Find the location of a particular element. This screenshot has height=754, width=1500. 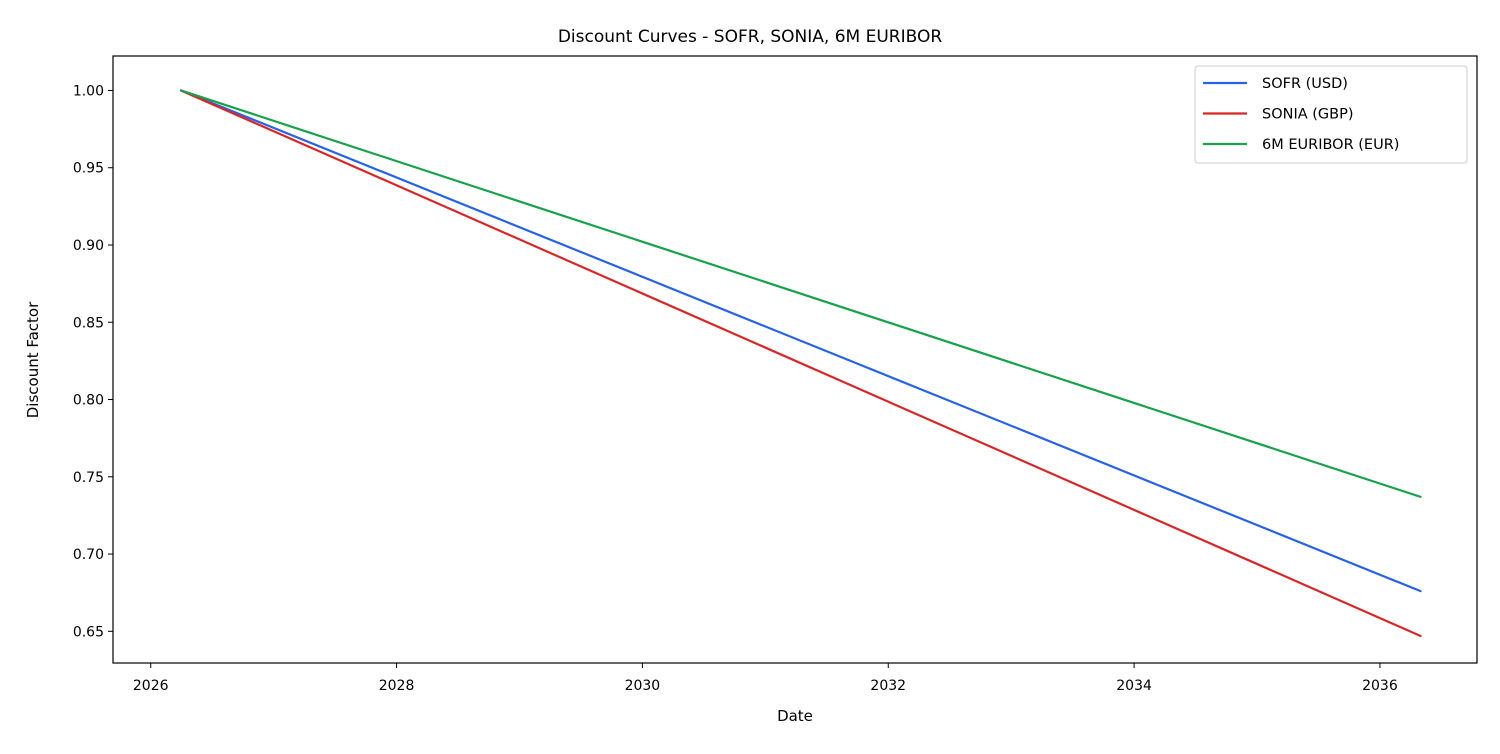

x-tick-label: 2028 is located at coordinates (397, 686).